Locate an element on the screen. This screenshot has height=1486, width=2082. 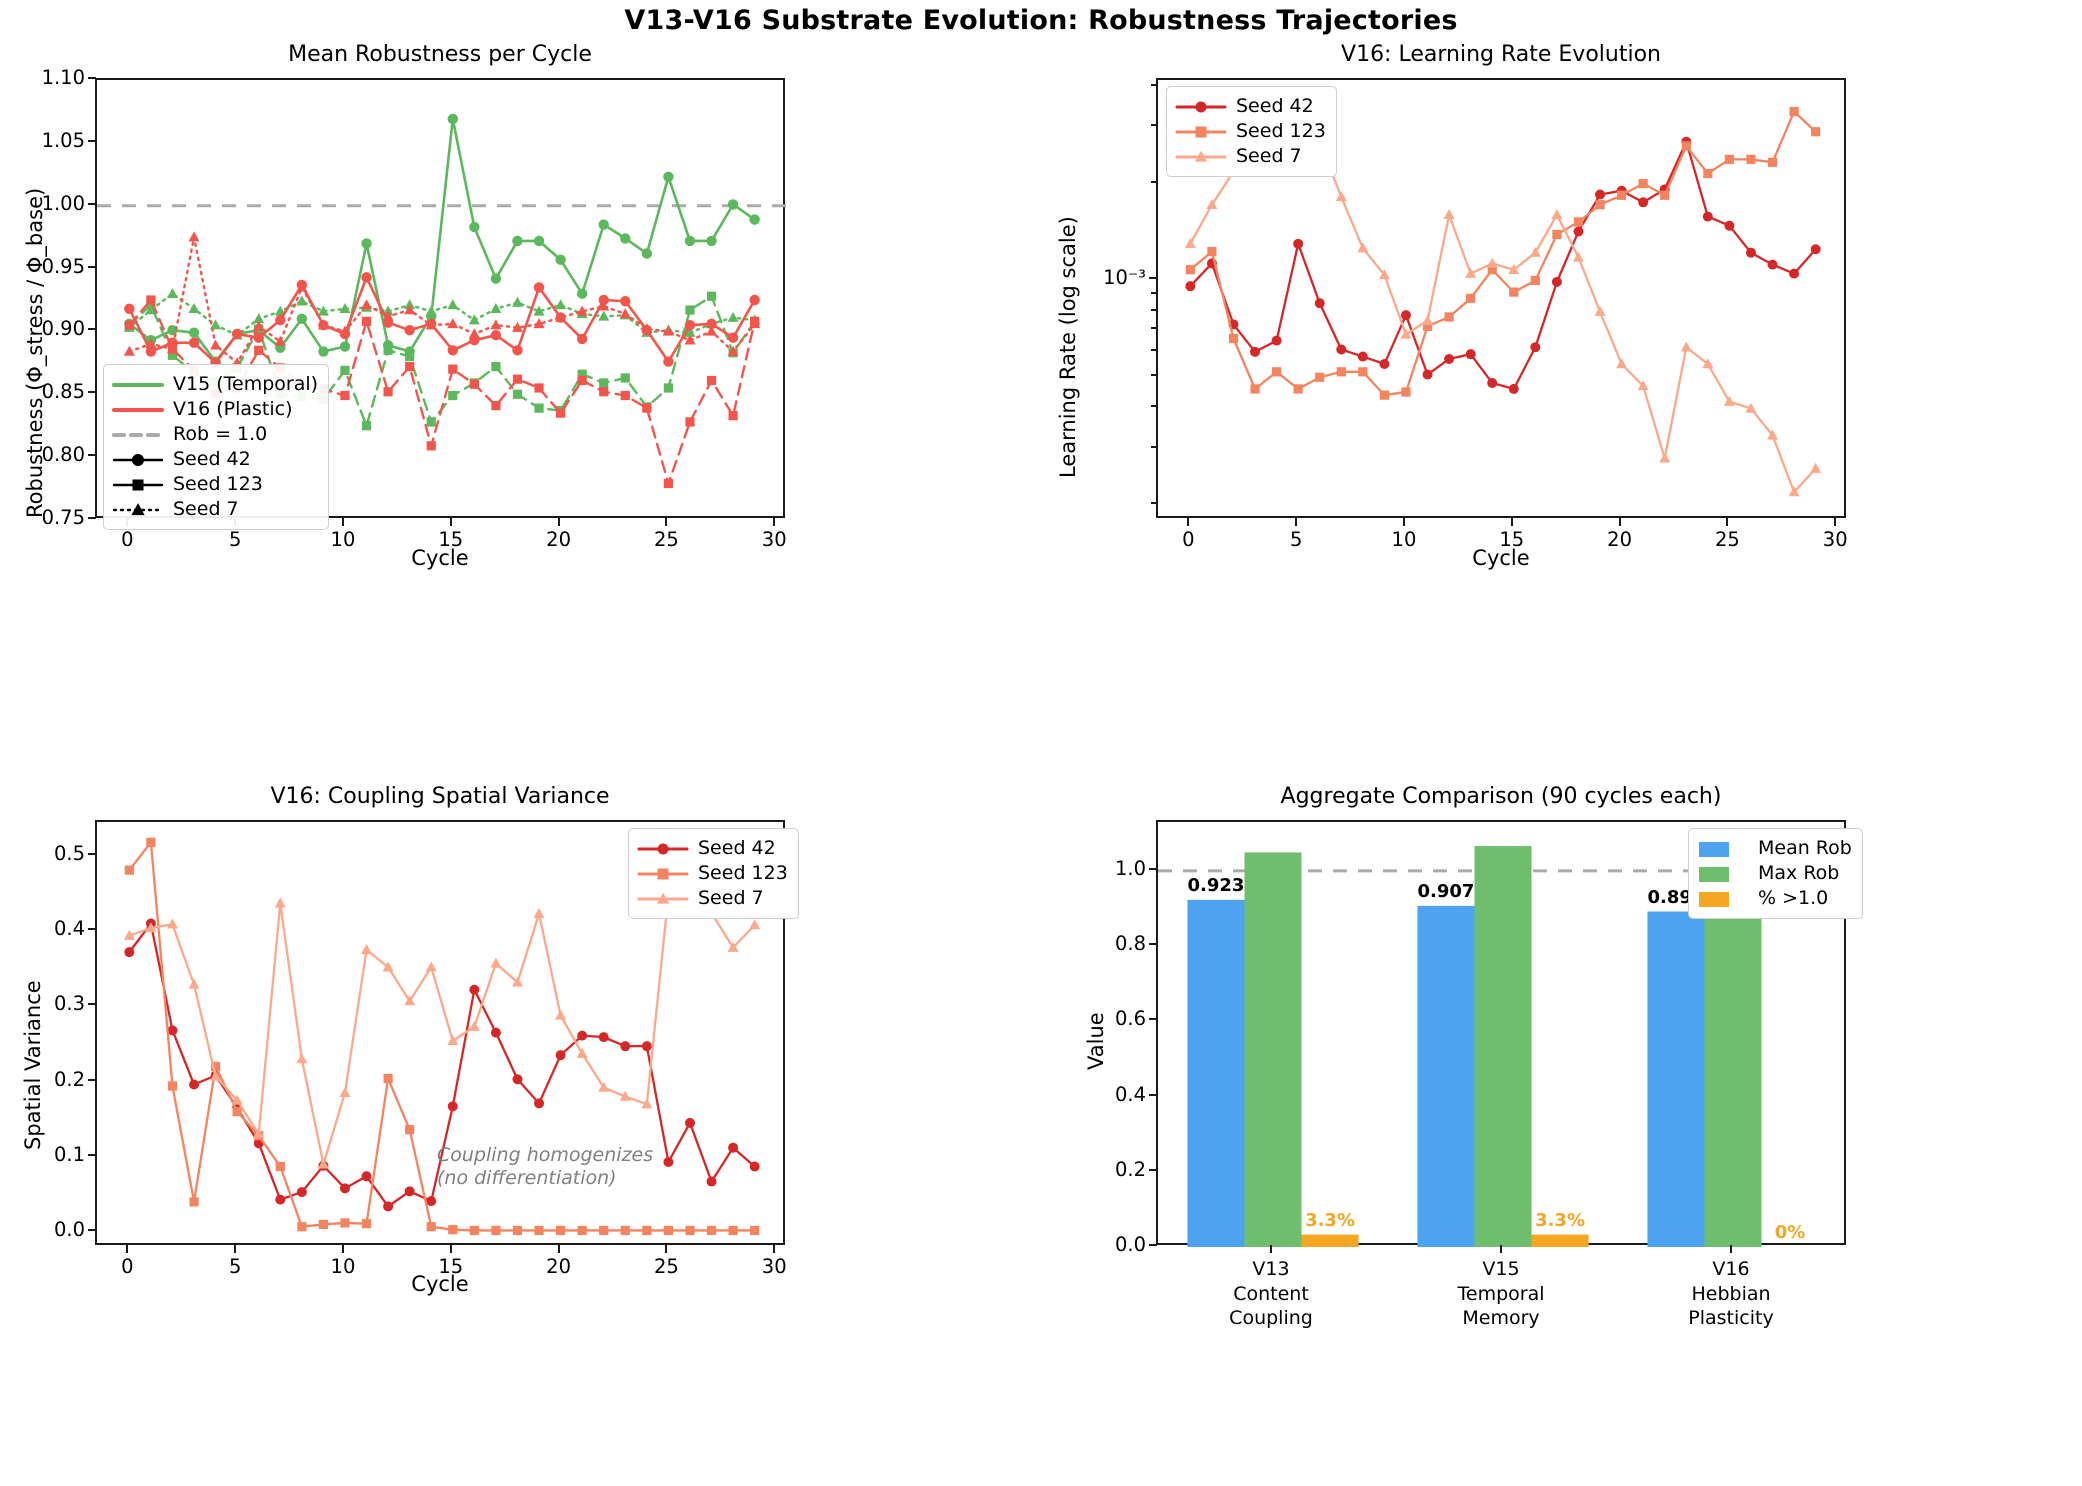
xtick-label: 30 is located at coordinates (774, 539).